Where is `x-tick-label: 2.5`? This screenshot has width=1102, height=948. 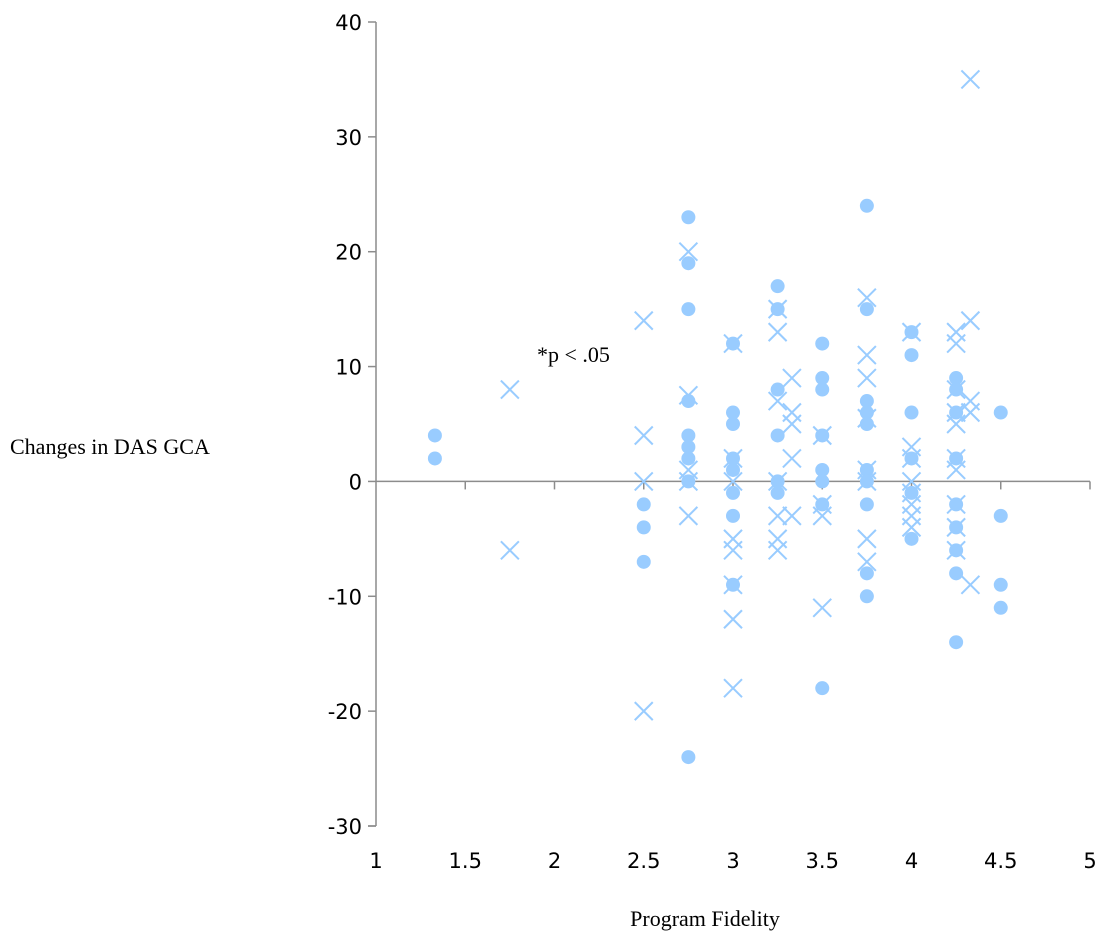 x-tick-label: 2.5 is located at coordinates (643, 861).